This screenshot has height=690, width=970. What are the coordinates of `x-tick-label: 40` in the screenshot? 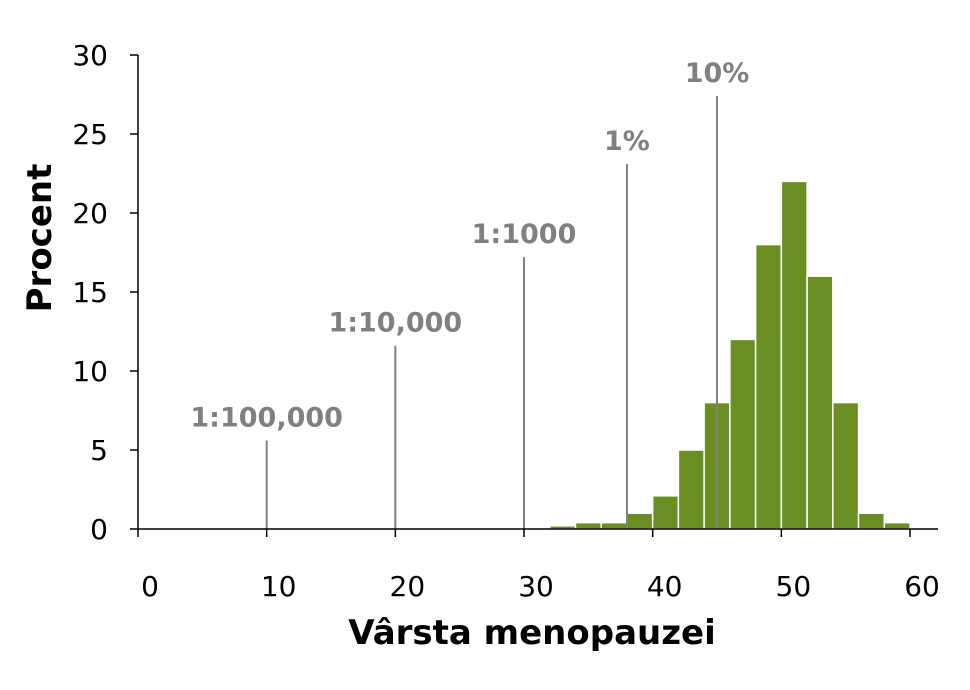 It's located at (665, 586).